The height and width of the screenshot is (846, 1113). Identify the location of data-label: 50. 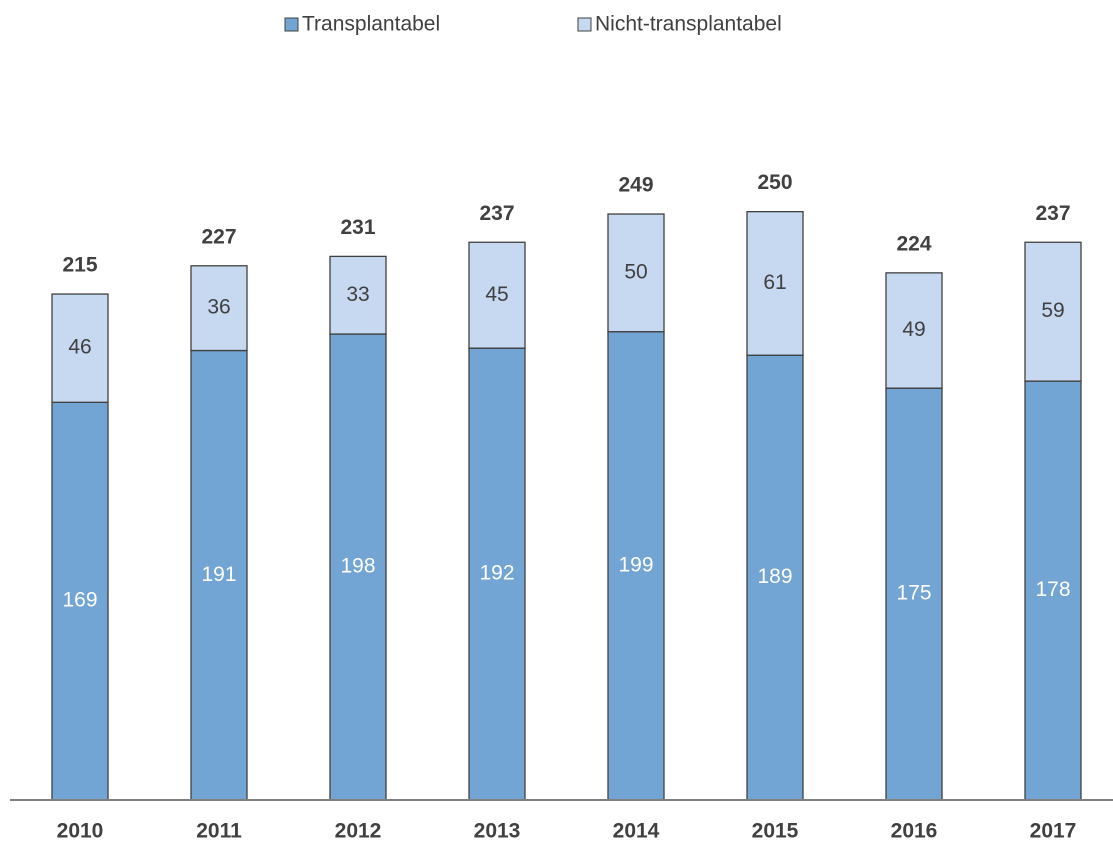
(635, 271).